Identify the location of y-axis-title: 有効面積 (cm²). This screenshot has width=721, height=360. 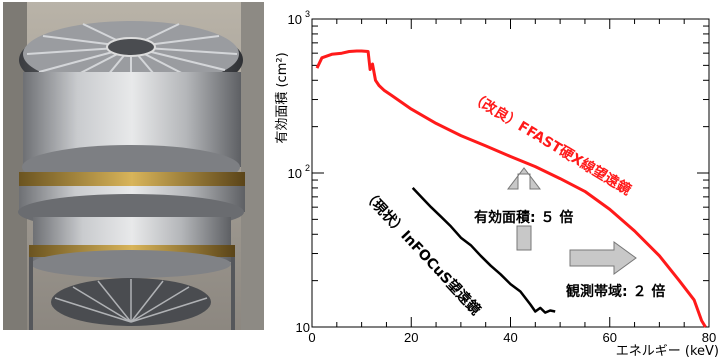
(282, 97).